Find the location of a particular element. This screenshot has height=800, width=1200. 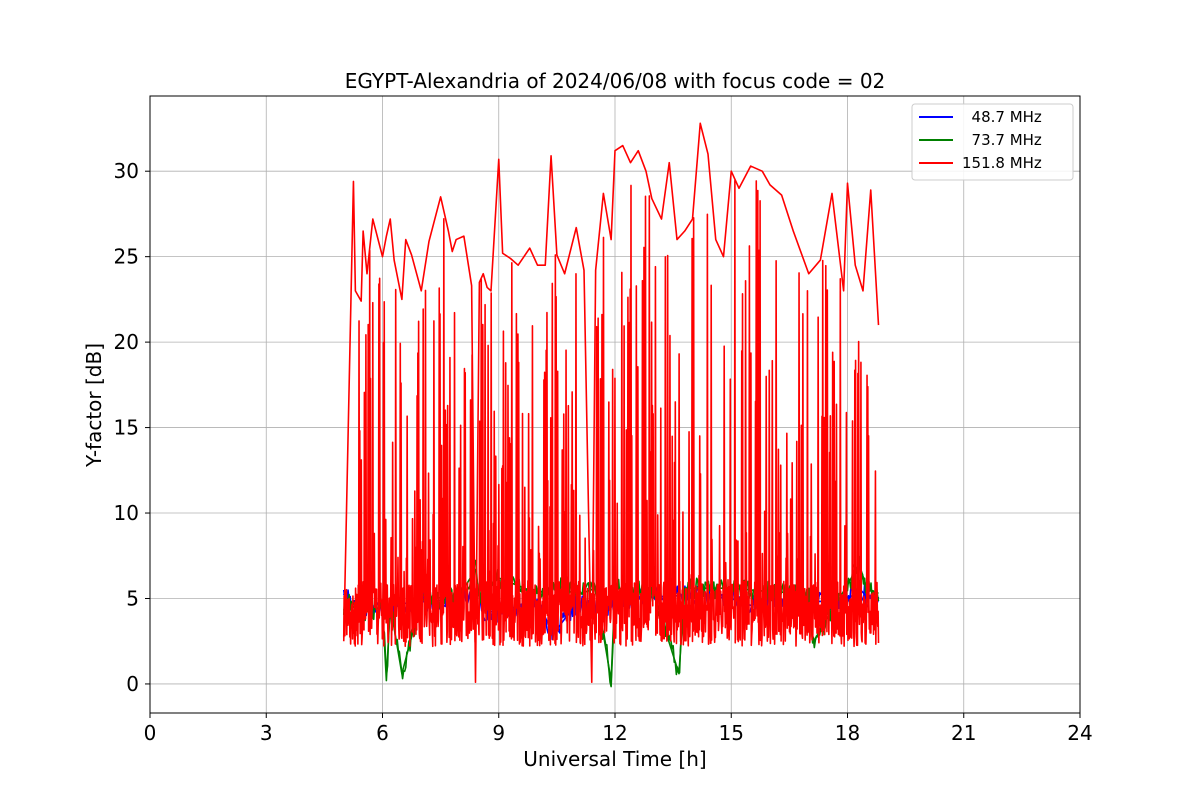

legend-box is located at coordinates (992, 142).